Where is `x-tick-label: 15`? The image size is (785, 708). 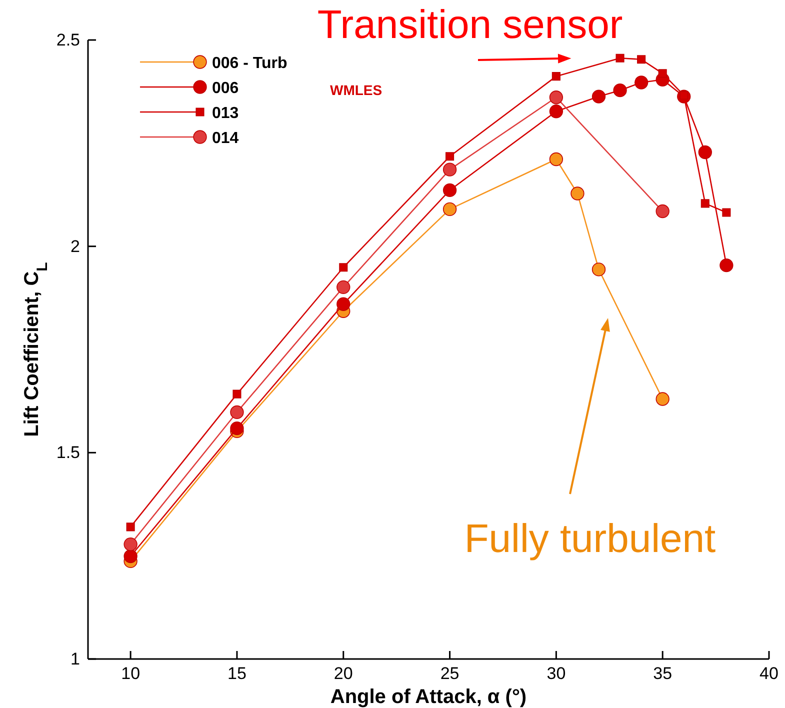
x-tick-label: 15 is located at coordinates (237, 674).